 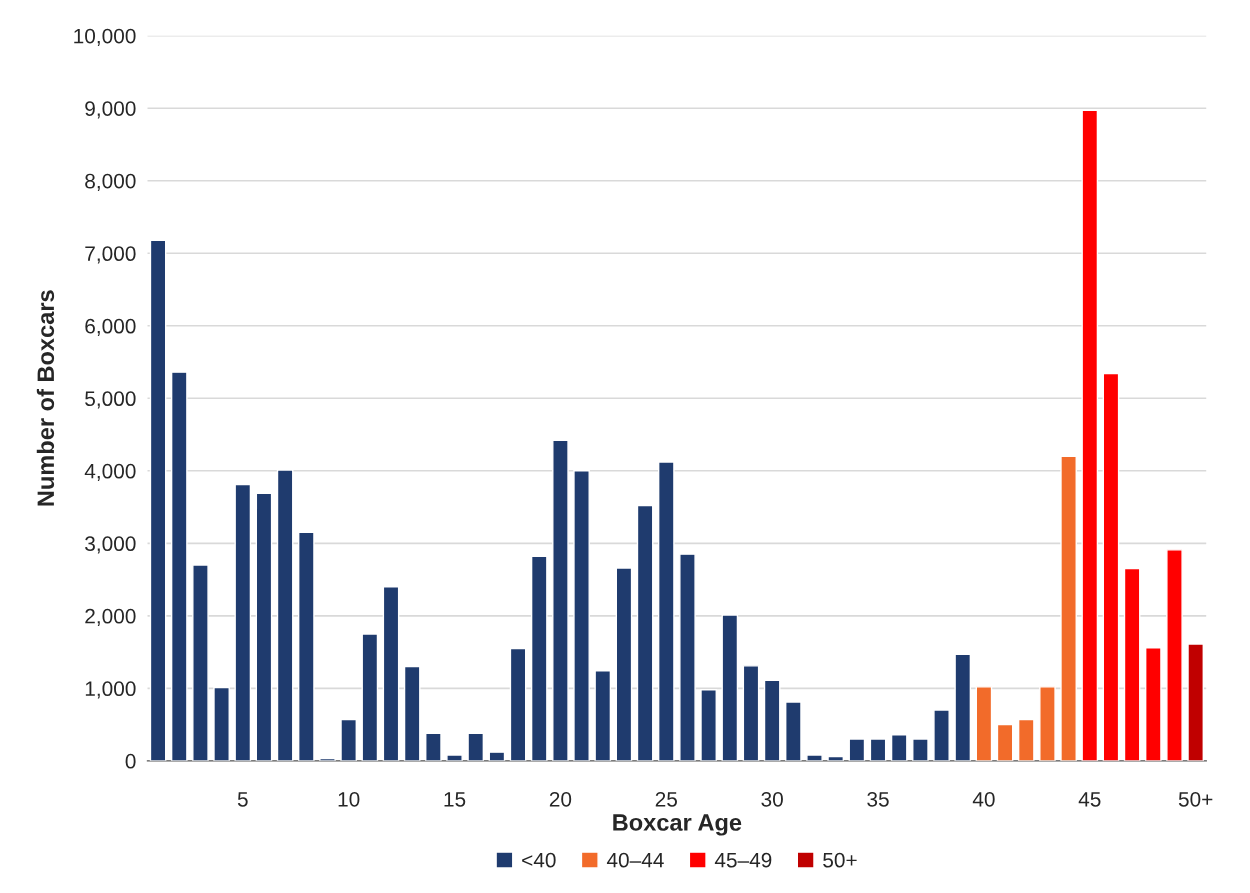 What do you see at coordinates (983, 799) in the screenshot?
I see `x-tick-label: 40` at bounding box center [983, 799].